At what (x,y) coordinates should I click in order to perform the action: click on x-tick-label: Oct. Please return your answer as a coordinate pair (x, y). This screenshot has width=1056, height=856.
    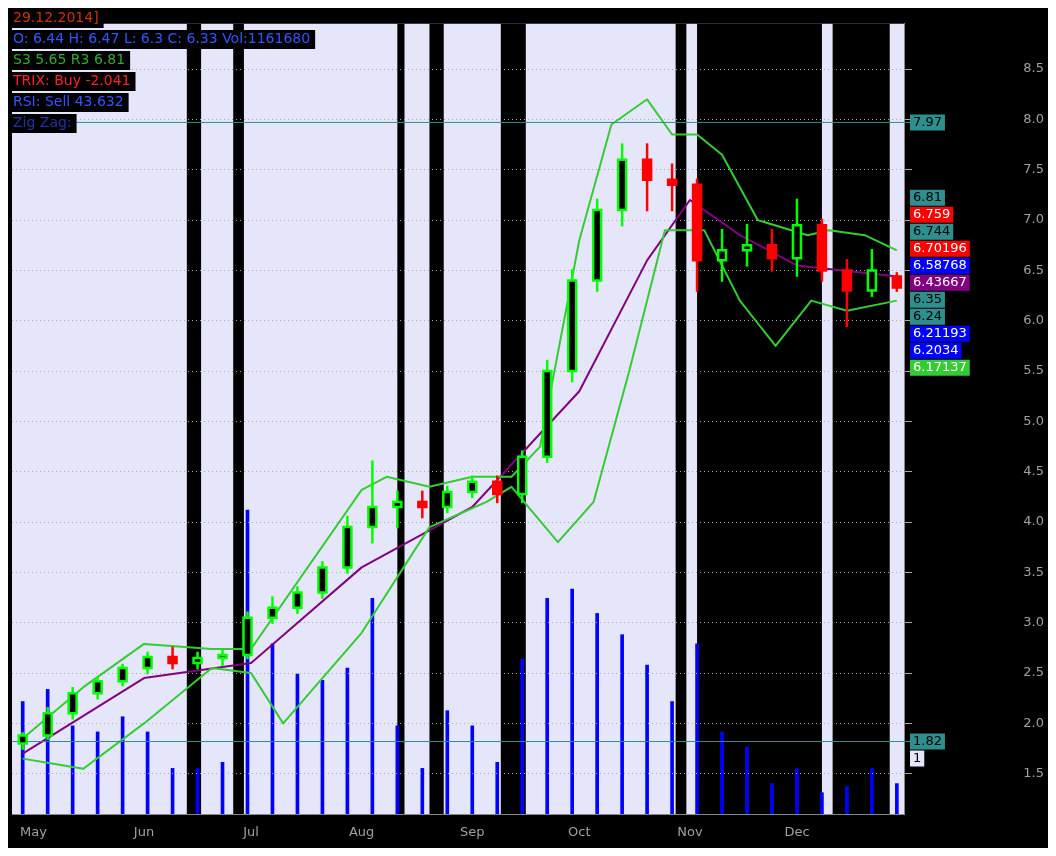
    Looking at the image, I should click on (579, 832).